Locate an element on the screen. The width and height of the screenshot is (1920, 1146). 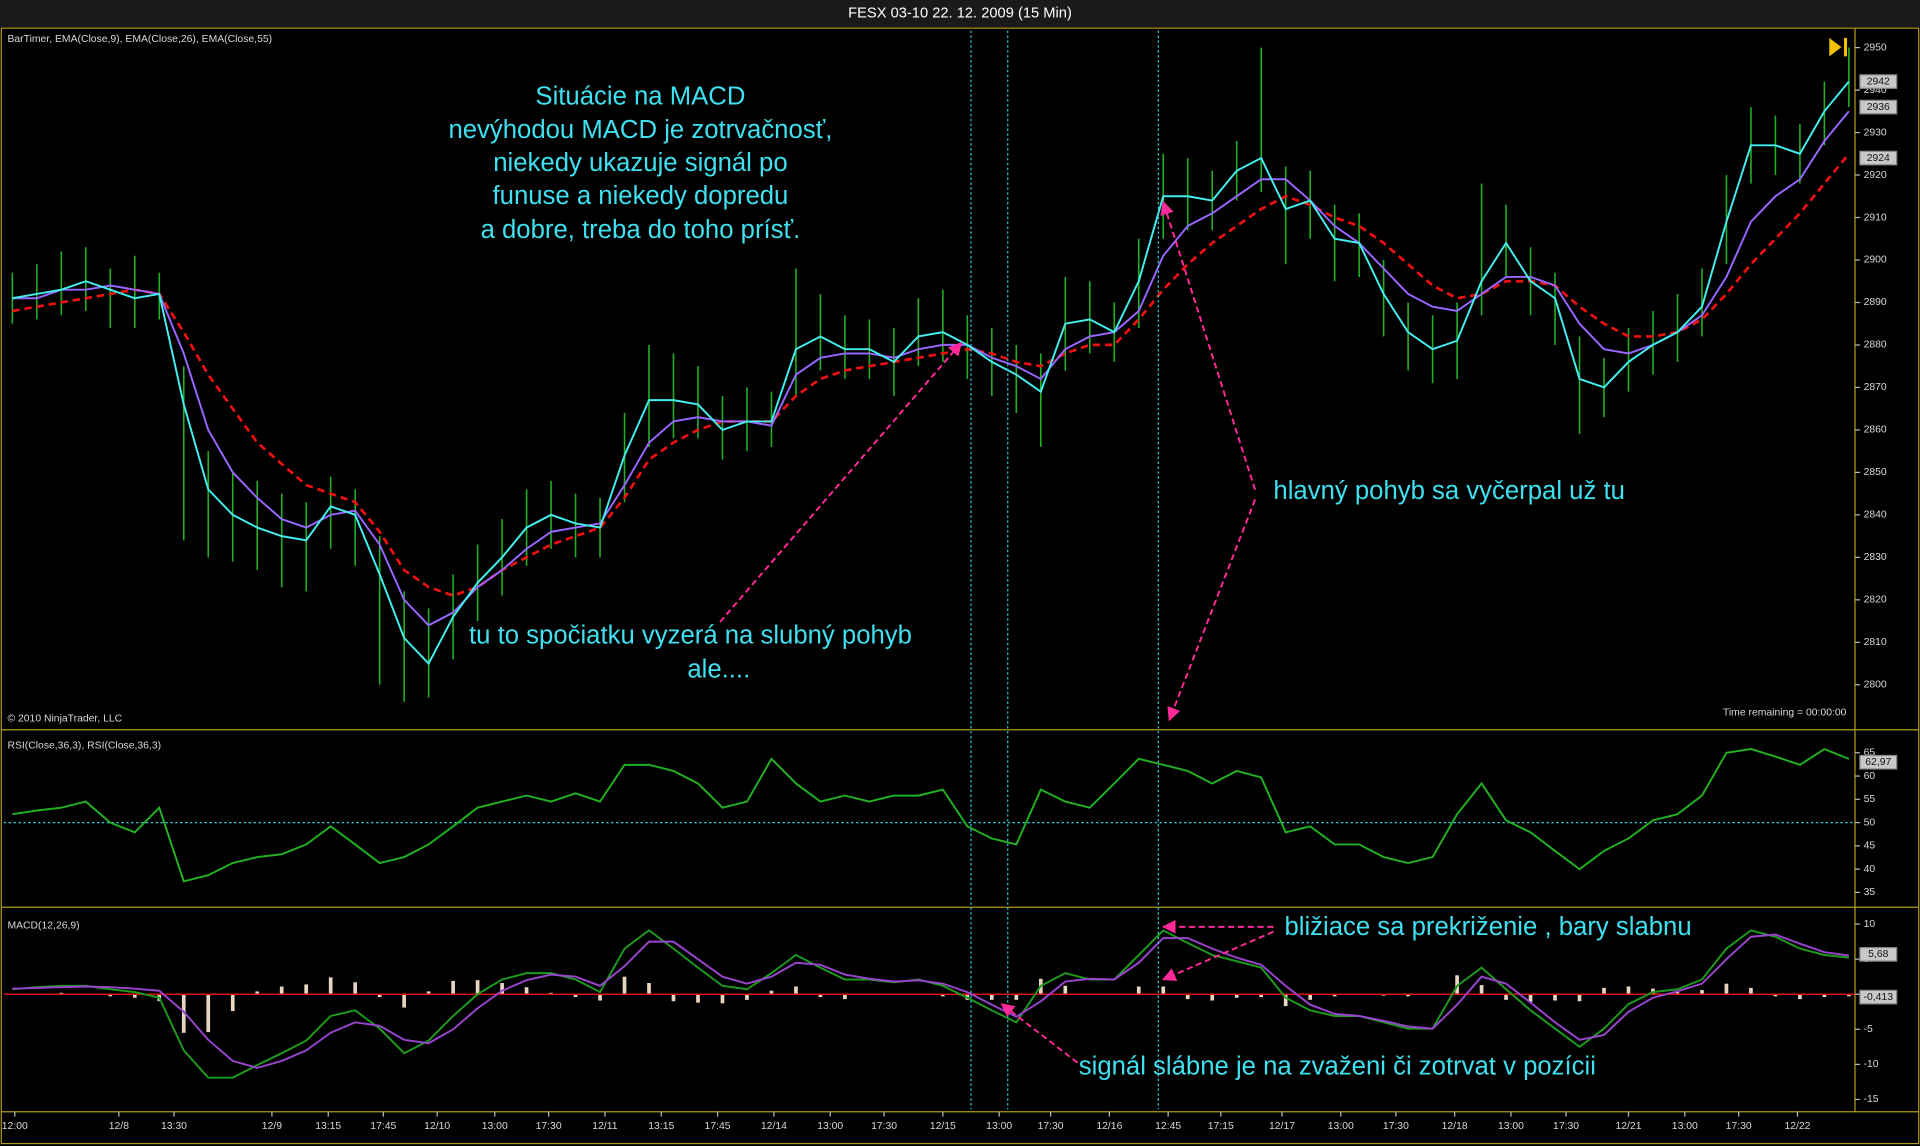
annotation: niekedy ukazuje signál po is located at coordinates (640, 163).